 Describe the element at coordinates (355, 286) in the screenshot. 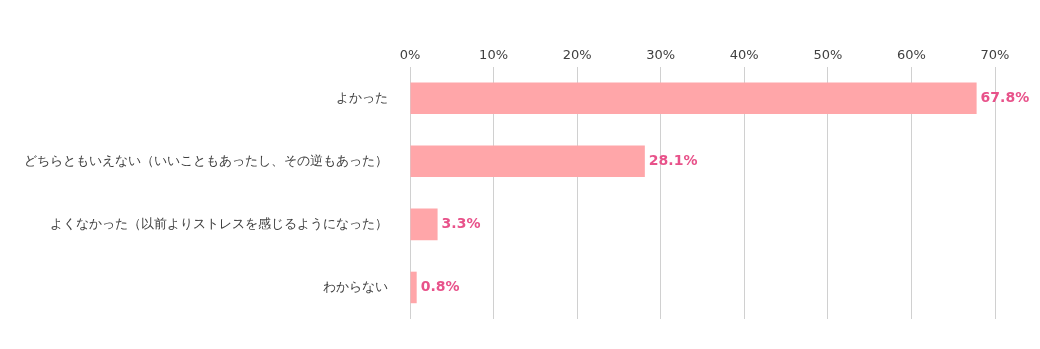

I see `y-tick-label: わからない` at that location.